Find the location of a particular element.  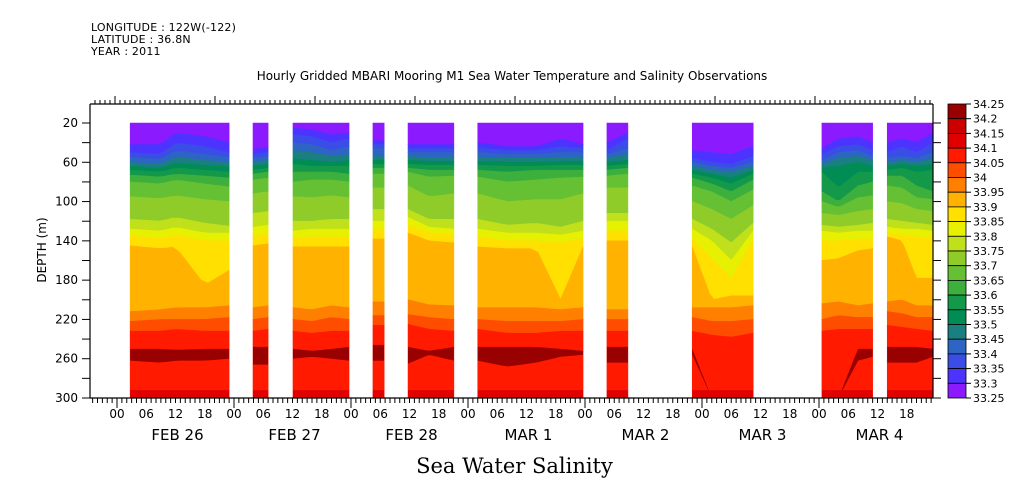

colorbar-label: 33.55 is located at coordinates (989, 310).